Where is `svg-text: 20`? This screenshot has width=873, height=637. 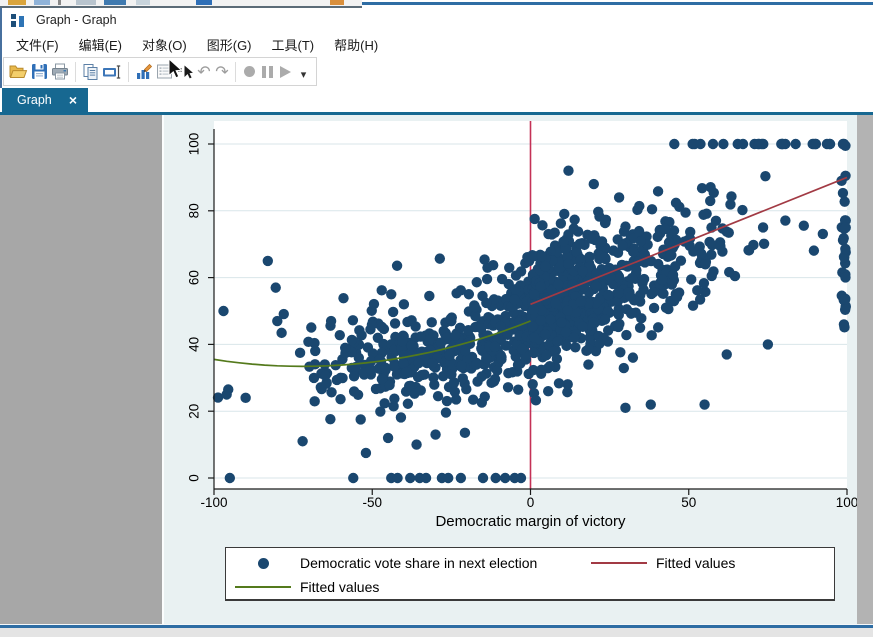
svg-text: 20 is located at coordinates (194, 411).